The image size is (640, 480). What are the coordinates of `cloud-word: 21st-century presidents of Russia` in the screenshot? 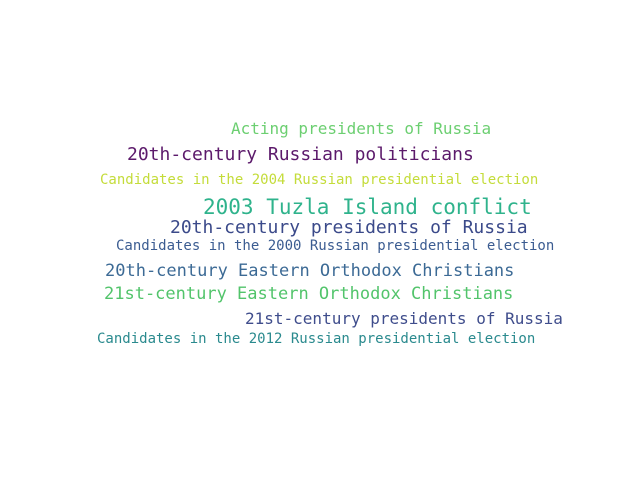 It's located at (404, 318).